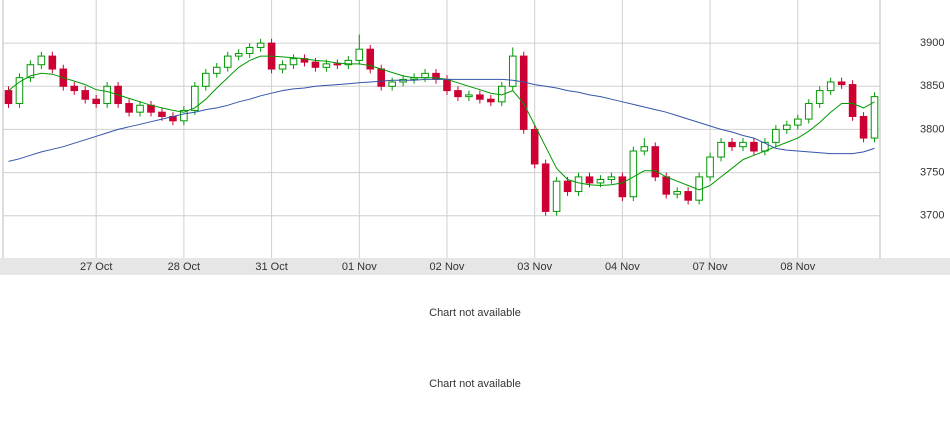 Image resolution: width=950 pixels, height=423 pixels. Describe the element at coordinates (932, 216) in the screenshot. I see `y-tick-label: 3700` at that location.